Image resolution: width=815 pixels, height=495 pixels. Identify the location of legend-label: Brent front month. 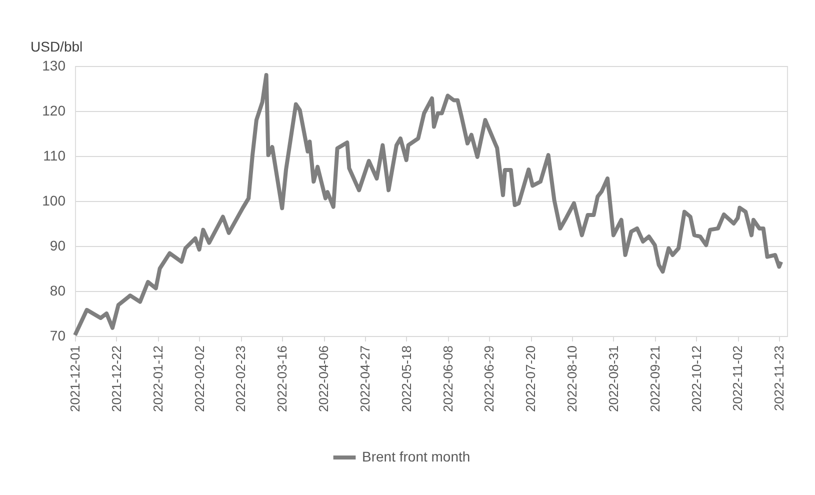
(416, 456).